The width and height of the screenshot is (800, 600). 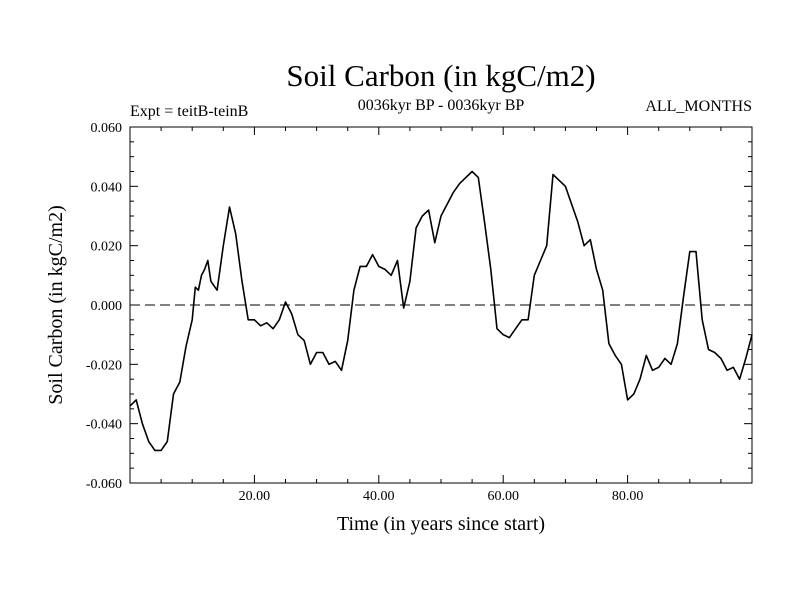 What do you see at coordinates (440, 75) in the screenshot?
I see `chart-title: Soil Carbon (in kgC/m2)` at bounding box center [440, 75].